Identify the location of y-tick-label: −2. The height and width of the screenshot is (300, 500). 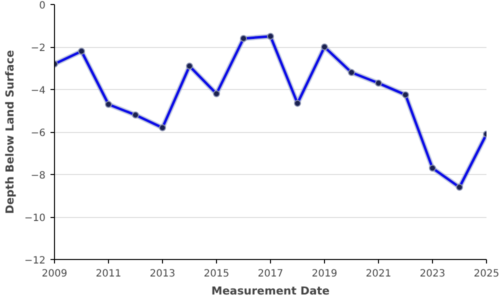
(38, 48).